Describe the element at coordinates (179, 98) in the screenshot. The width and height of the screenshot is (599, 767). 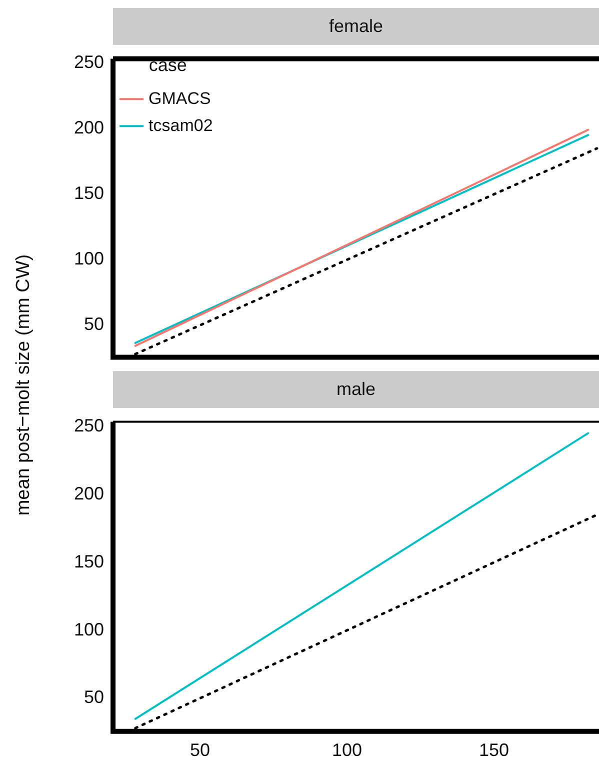
I see `legend-label: GMACS` at that location.